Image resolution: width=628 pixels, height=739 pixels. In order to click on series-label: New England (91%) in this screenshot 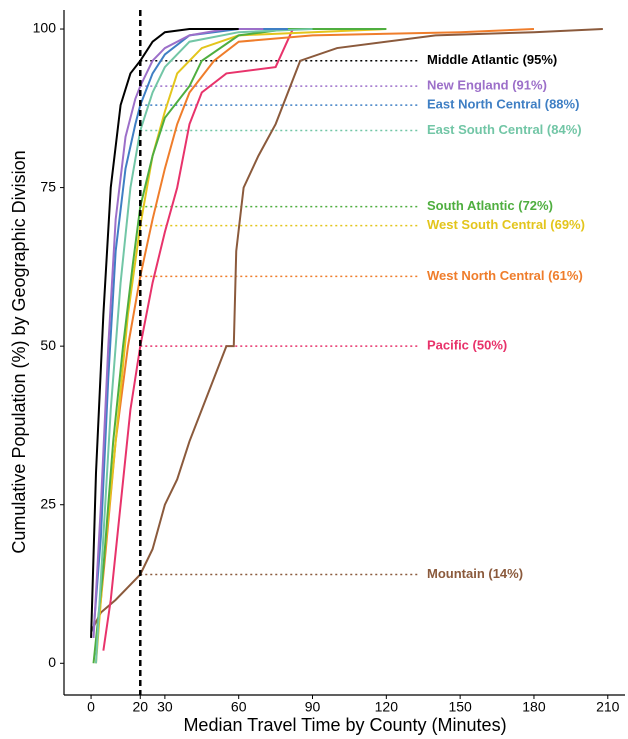, I will do `click(487, 85)`.